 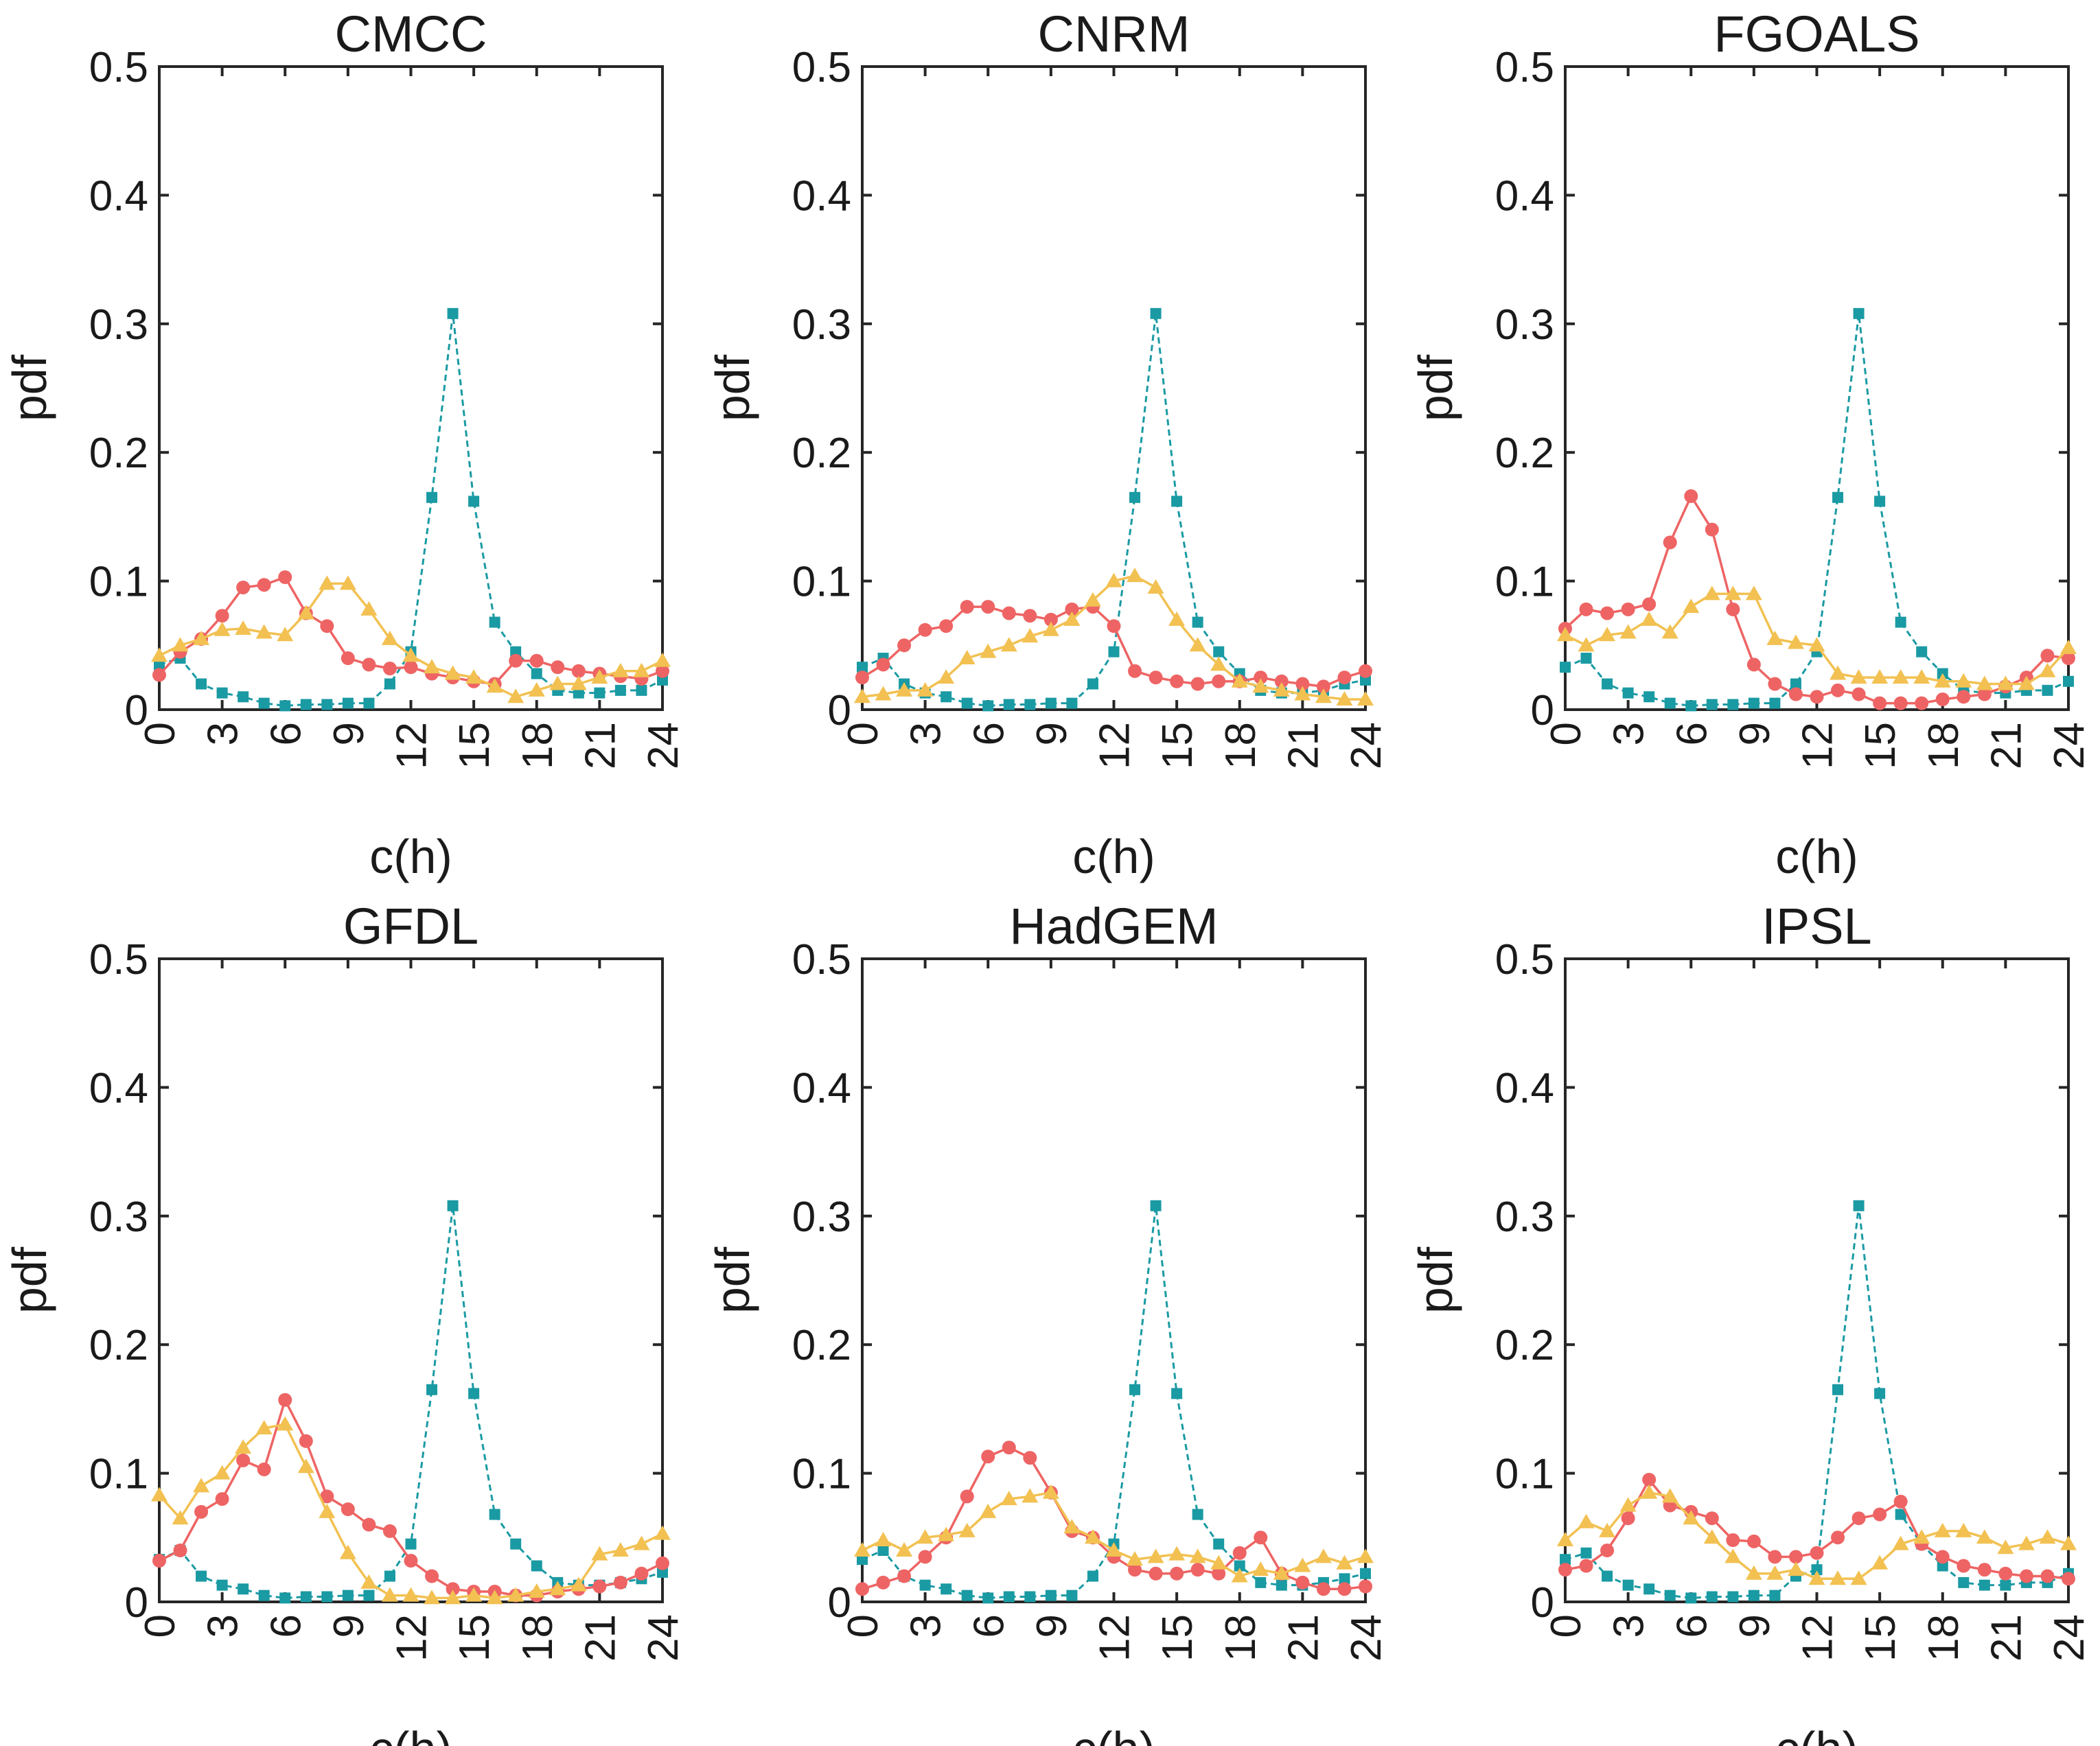 What do you see at coordinates (30, 1280) in the screenshot?
I see `y-axis-label: pdf` at bounding box center [30, 1280].